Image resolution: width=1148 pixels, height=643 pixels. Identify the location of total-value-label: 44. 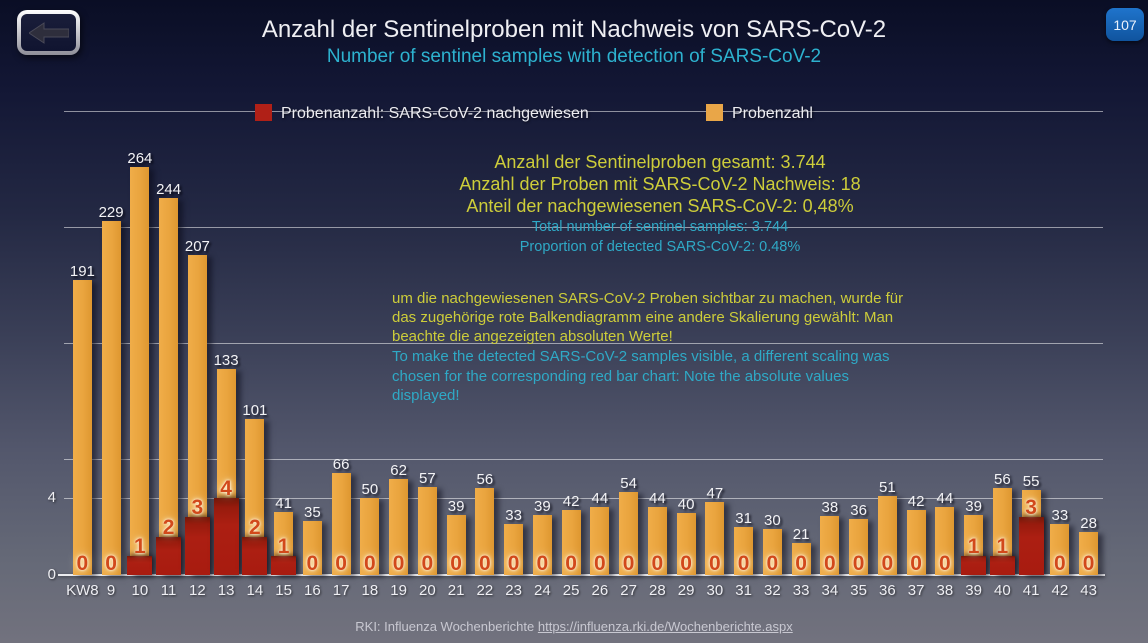
(657, 498).